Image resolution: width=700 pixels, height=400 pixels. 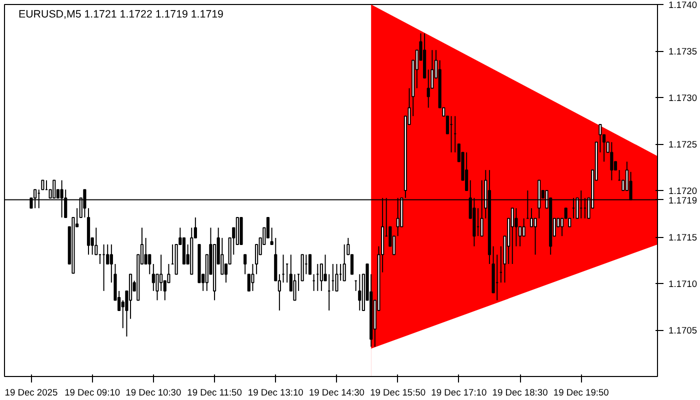 What do you see at coordinates (683, 331) in the screenshot?
I see `y-tick-label: 1.1705` at bounding box center [683, 331].